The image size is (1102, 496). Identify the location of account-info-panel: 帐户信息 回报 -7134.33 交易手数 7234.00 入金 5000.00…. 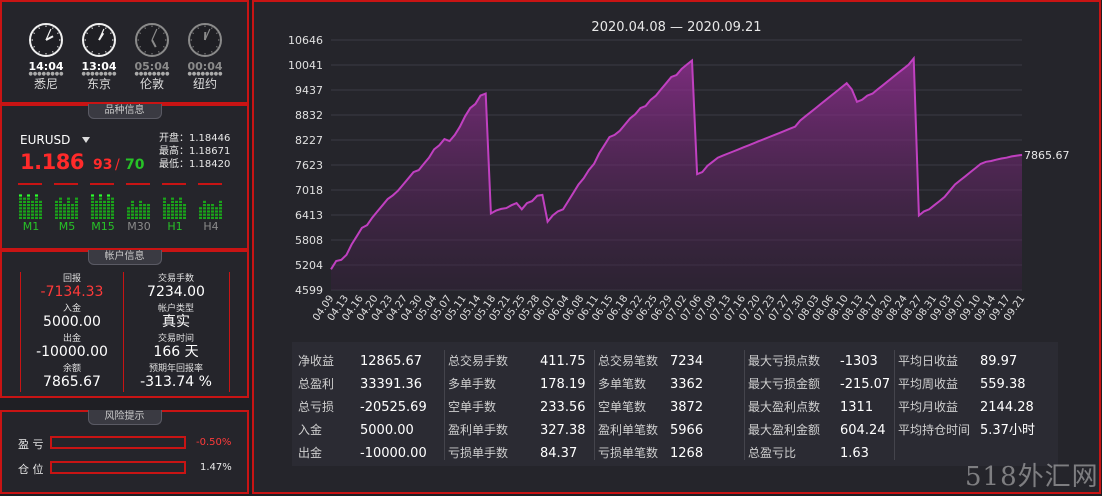
(124, 324).